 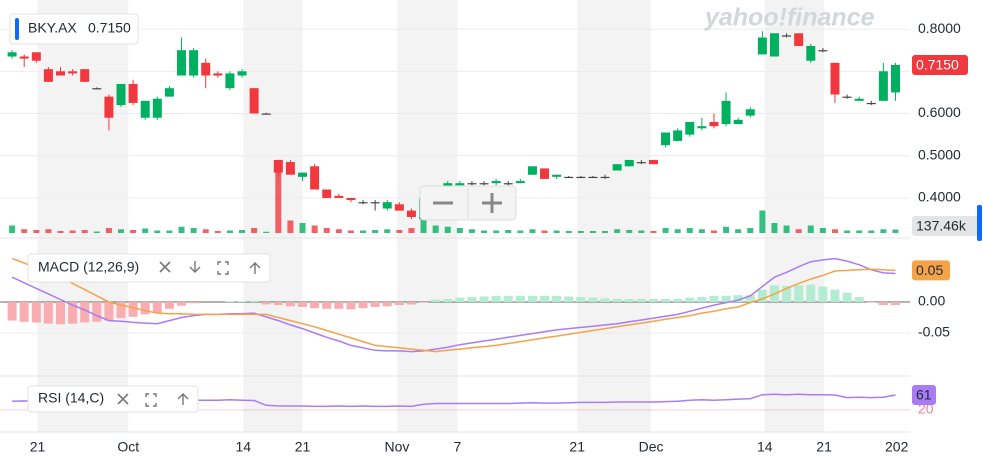 What do you see at coordinates (765, 447) in the screenshot?
I see `x-tick-label: 14` at bounding box center [765, 447].